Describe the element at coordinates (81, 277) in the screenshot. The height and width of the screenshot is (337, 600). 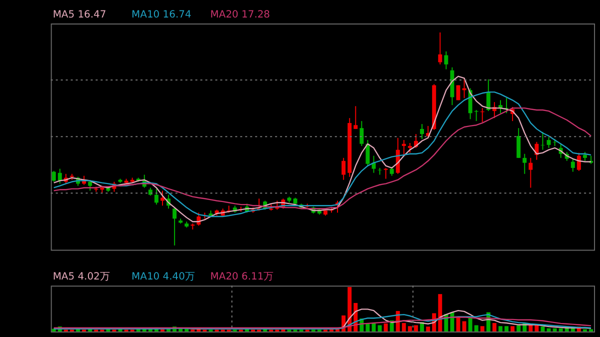
I see `text: MA5 4.02万` at that location.